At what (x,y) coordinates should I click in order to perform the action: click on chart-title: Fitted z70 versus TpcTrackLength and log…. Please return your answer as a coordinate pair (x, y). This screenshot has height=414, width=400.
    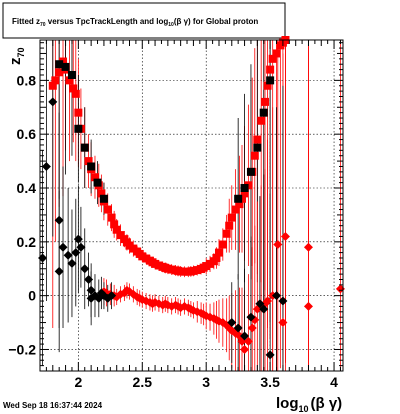
    Looking at the image, I should click on (135, 22).